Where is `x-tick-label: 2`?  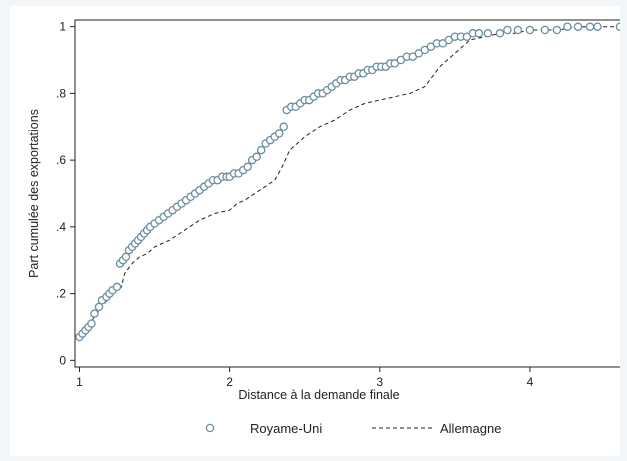
x-tick-label: 2 is located at coordinates (229, 382).